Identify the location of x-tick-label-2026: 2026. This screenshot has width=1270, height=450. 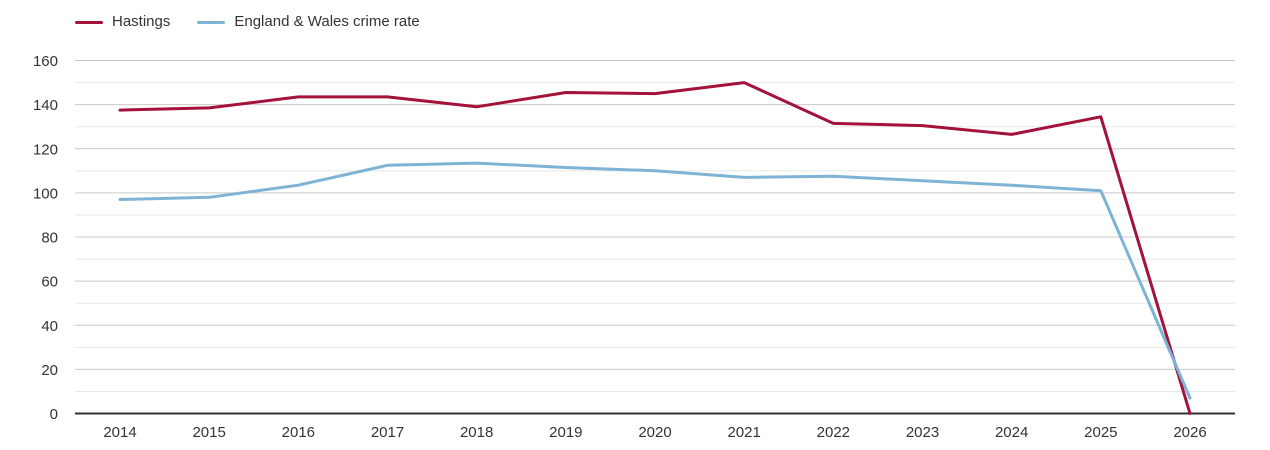
(1189, 432).